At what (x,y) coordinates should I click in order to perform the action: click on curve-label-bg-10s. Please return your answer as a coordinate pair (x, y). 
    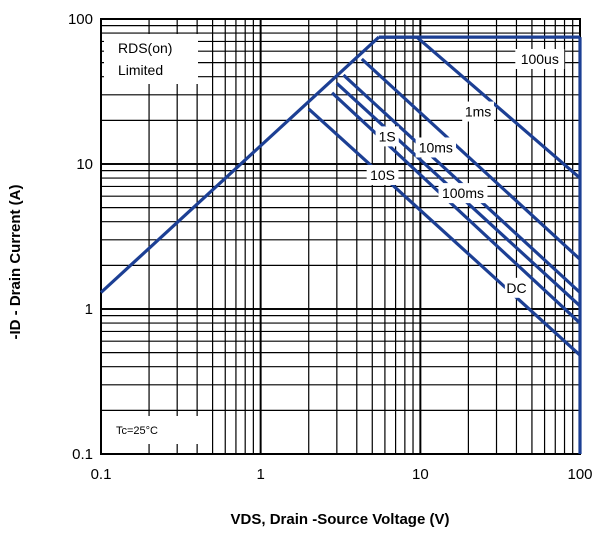
    Looking at the image, I should click on (382, 174).